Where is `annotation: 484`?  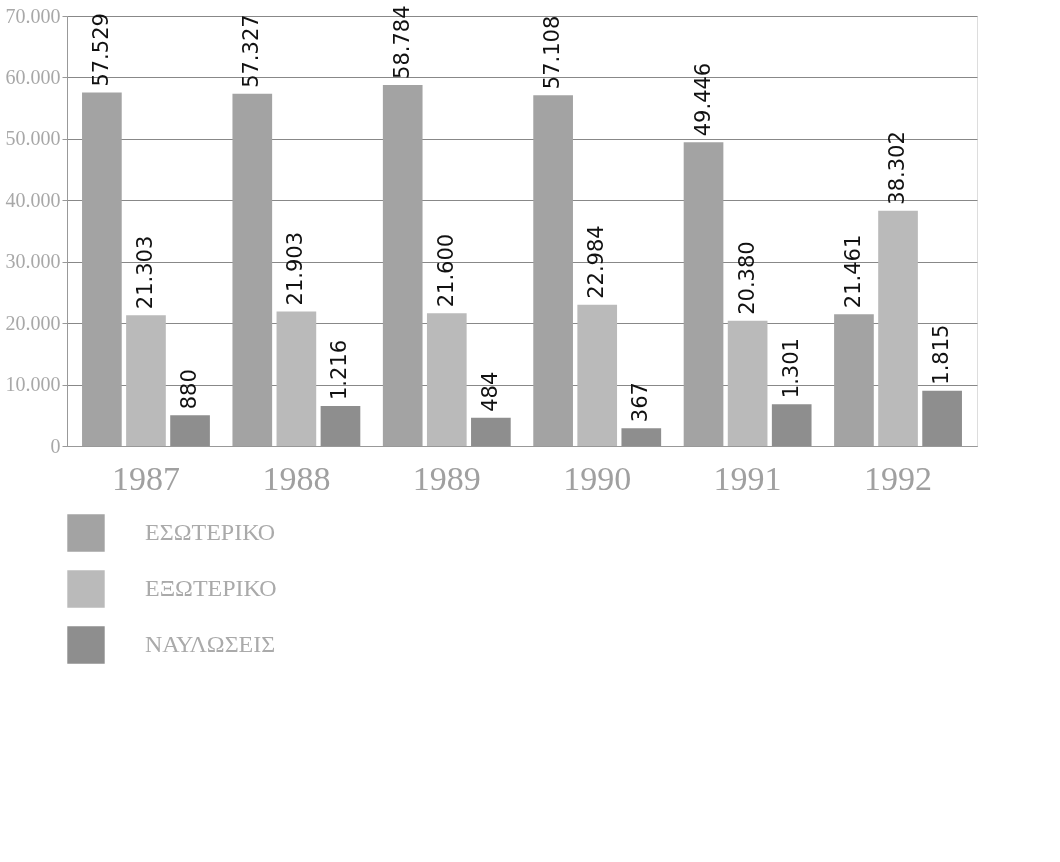
annotation: 484 is located at coordinates (489, 391).